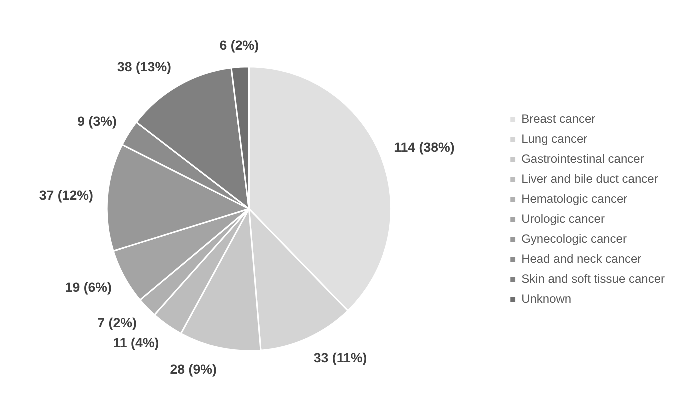 Image resolution: width=675 pixels, height=417 pixels. Describe the element at coordinates (144, 66) in the screenshot. I see `data-label: 38 (13%)` at that location.